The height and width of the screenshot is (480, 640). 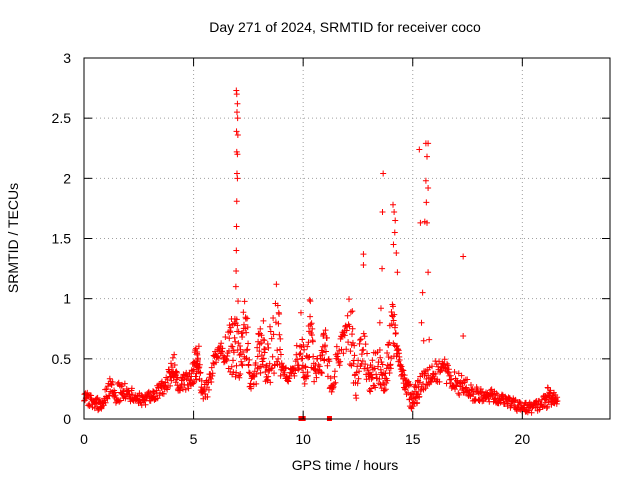 I want to click on y-tick-label: 1, so click(x=67, y=299).